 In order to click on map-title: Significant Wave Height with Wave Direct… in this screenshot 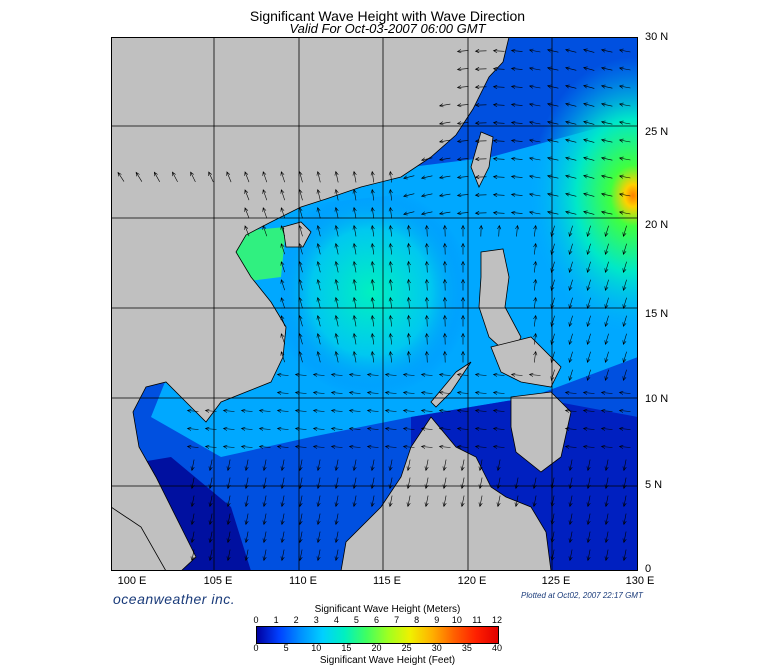, I will do `click(387, 16)`.